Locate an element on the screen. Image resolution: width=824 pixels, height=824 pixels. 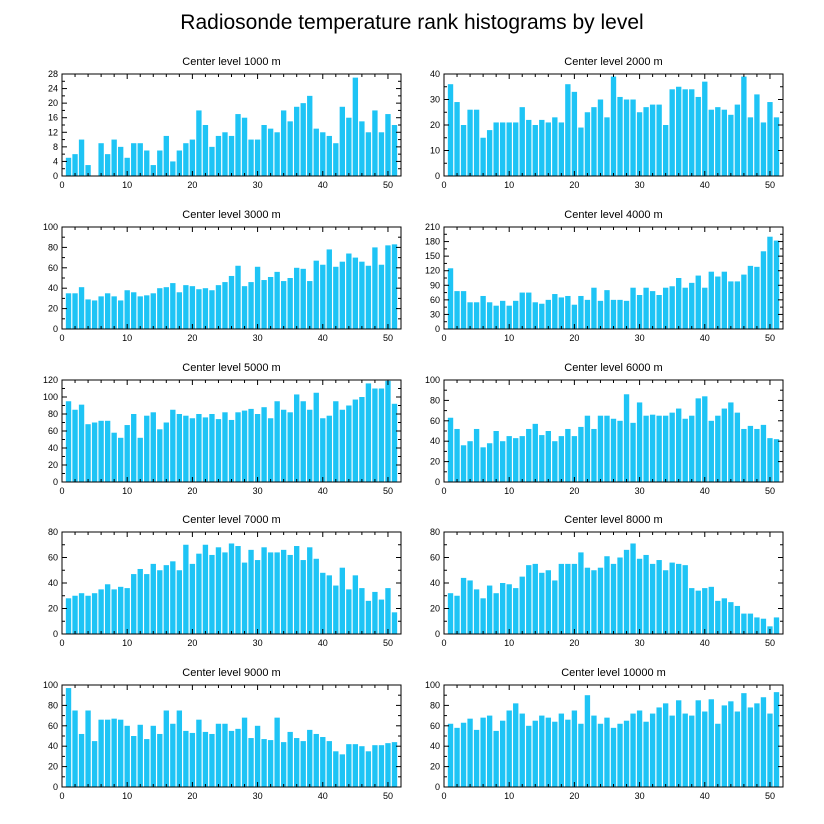
y-tick-label: 60 is located at coordinates (435, 558).